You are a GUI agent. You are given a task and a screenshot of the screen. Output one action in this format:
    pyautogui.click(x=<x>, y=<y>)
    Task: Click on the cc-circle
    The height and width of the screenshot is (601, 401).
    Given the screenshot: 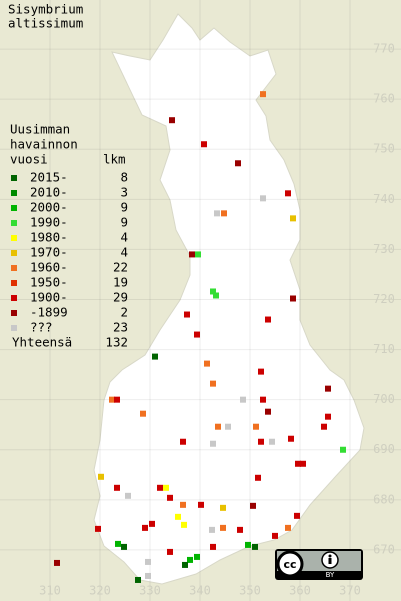 What is the action you would take?
    pyautogui.click(x=290, y=564)
    